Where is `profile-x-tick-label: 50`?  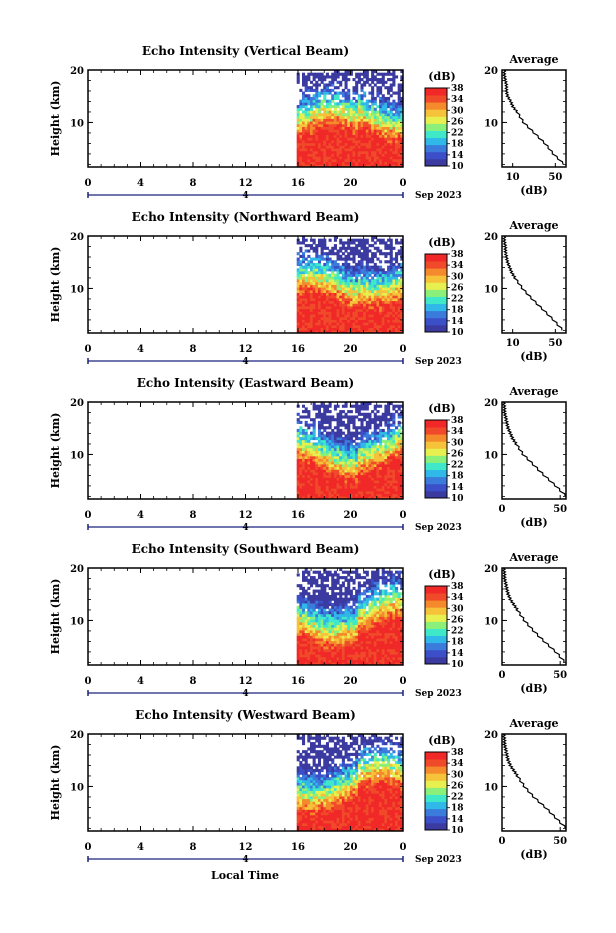
profile-x-tick-label: 50 is located at coordinates (560, 509).